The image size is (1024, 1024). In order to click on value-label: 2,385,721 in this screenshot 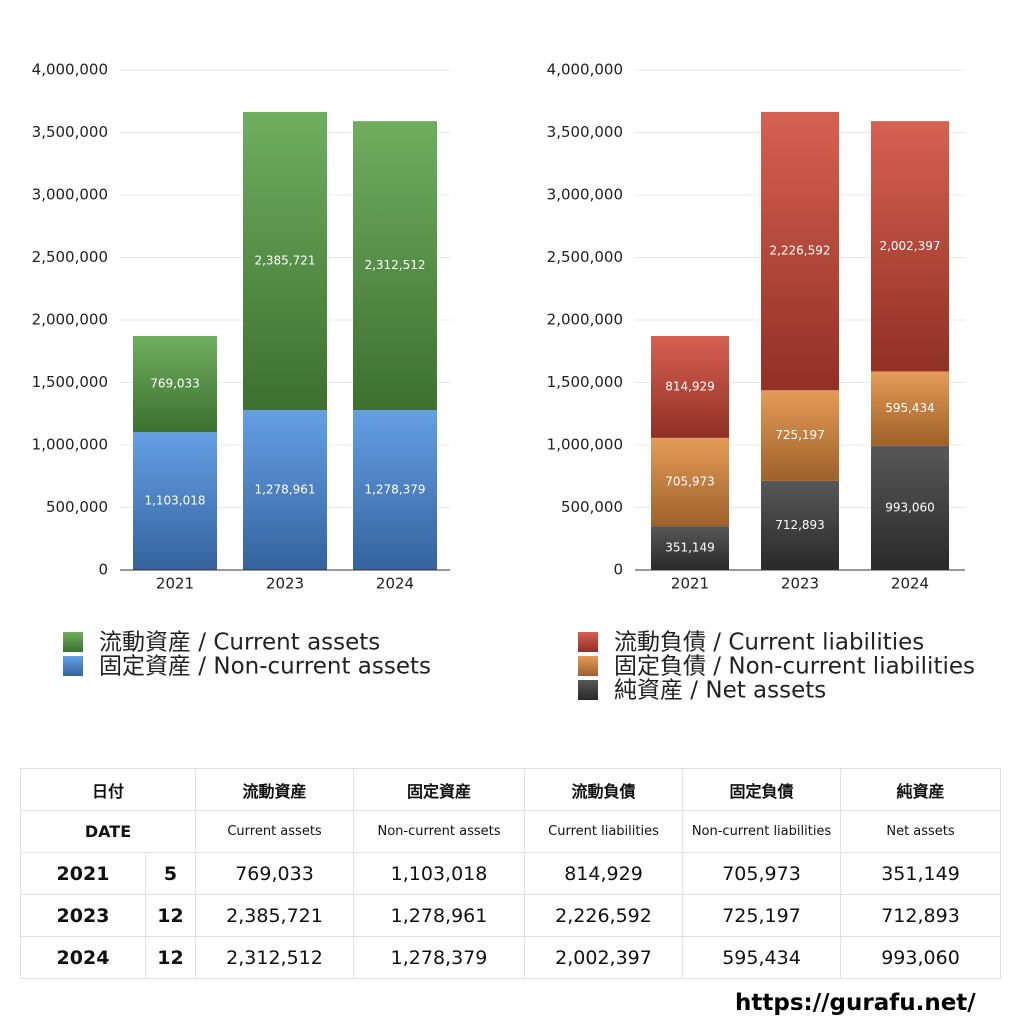, I will do `click(284, 261)`.